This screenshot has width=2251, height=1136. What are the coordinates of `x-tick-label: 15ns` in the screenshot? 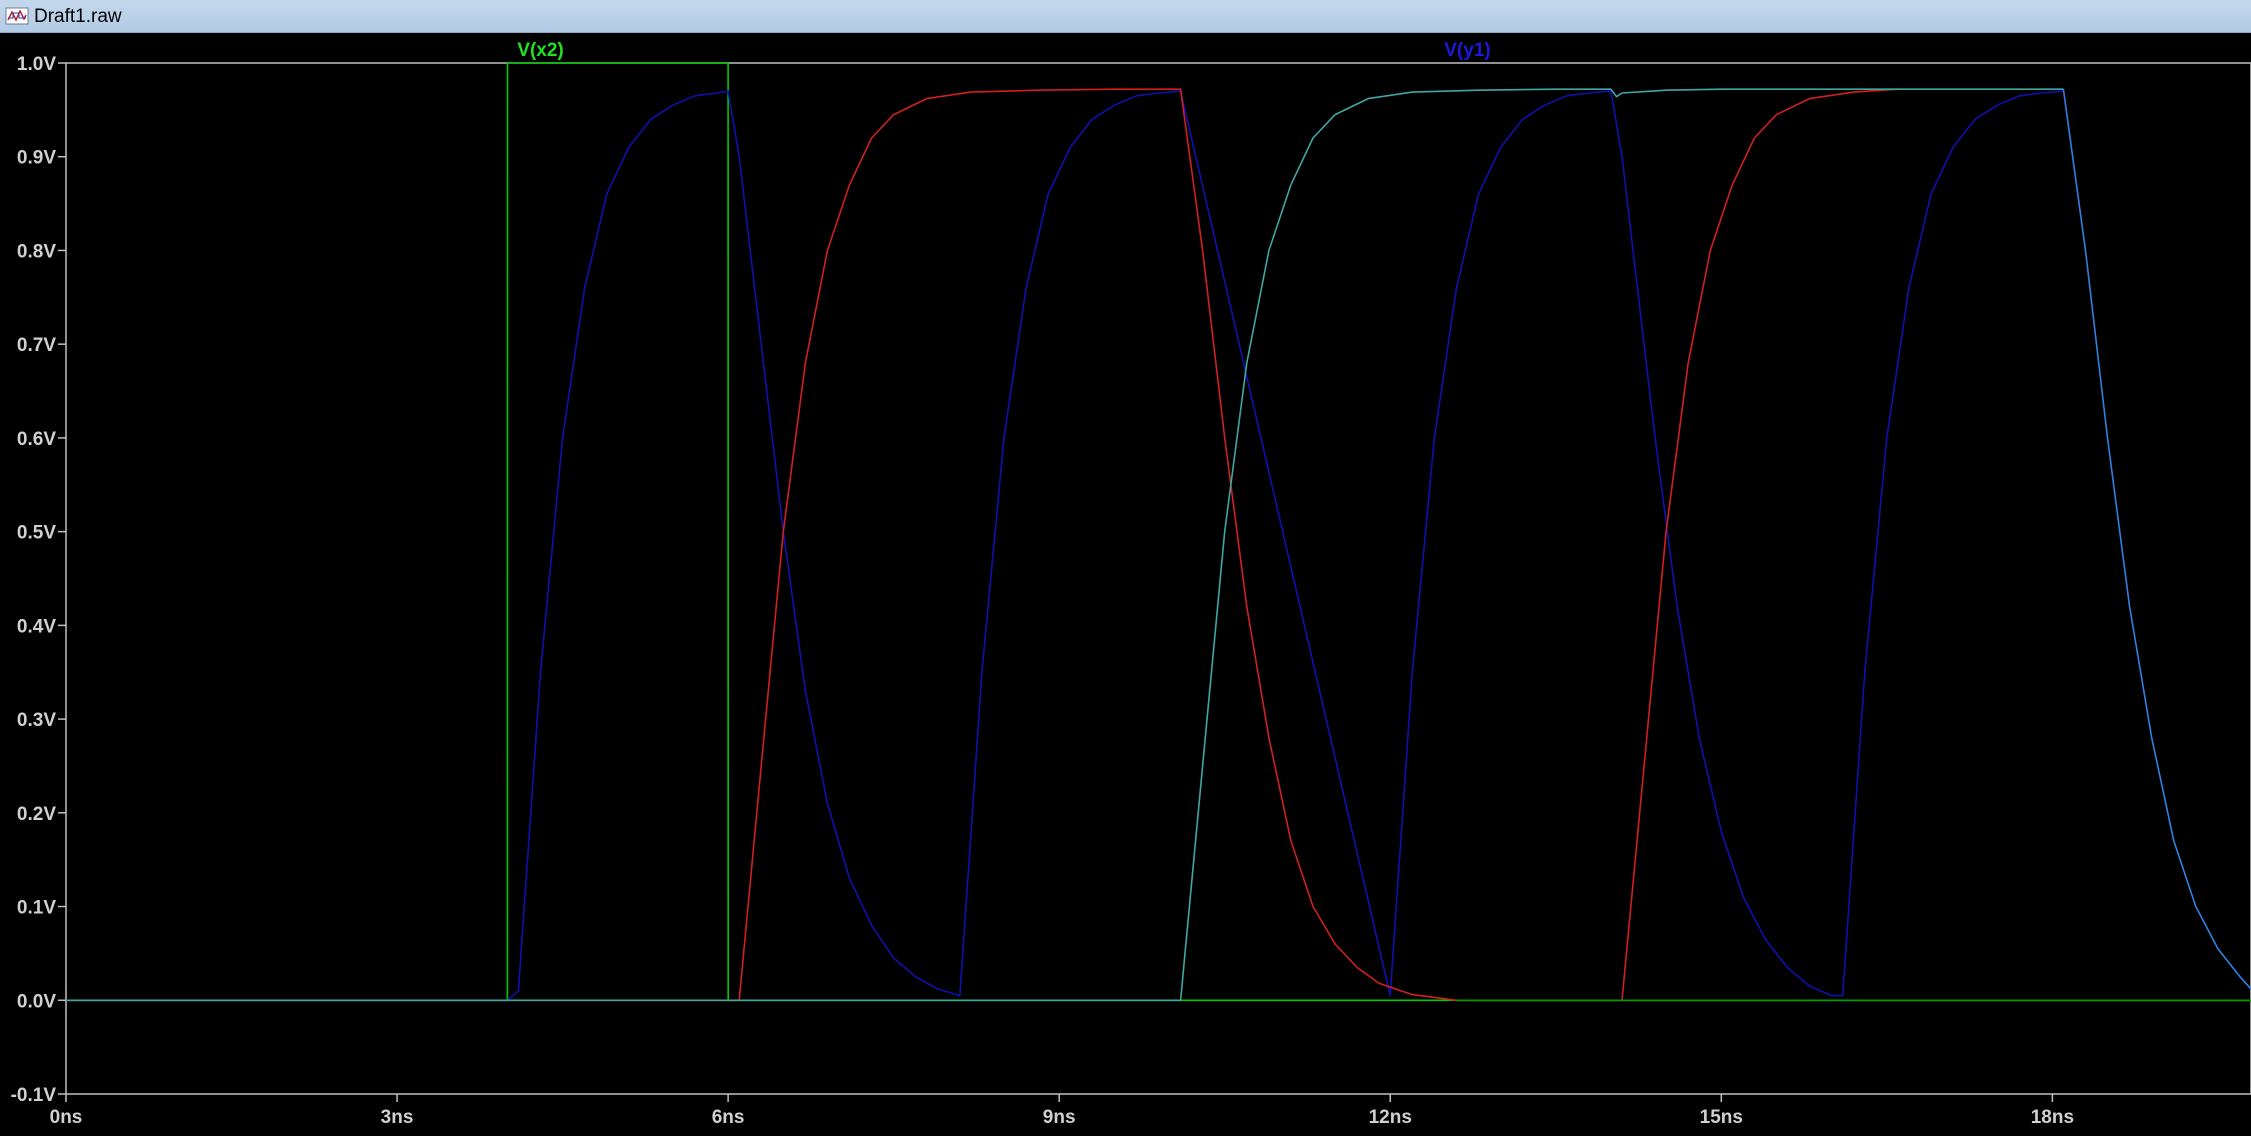 It's located at (1721, 1117).